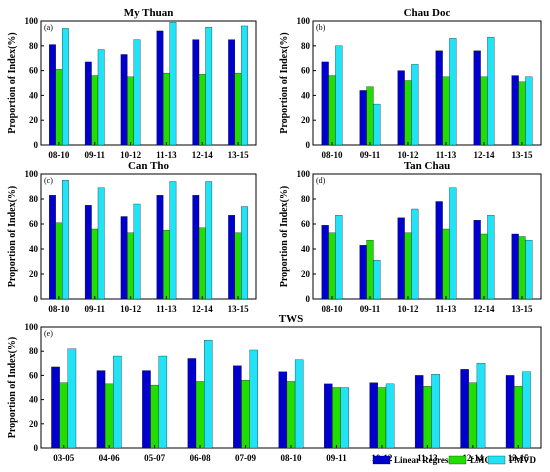 The width and height of the screenshot is (550, 472). What do you see at coordinates (48, 333) in the screenshot?
I see `panel-label: (e)` at bounding box center [48, 333].